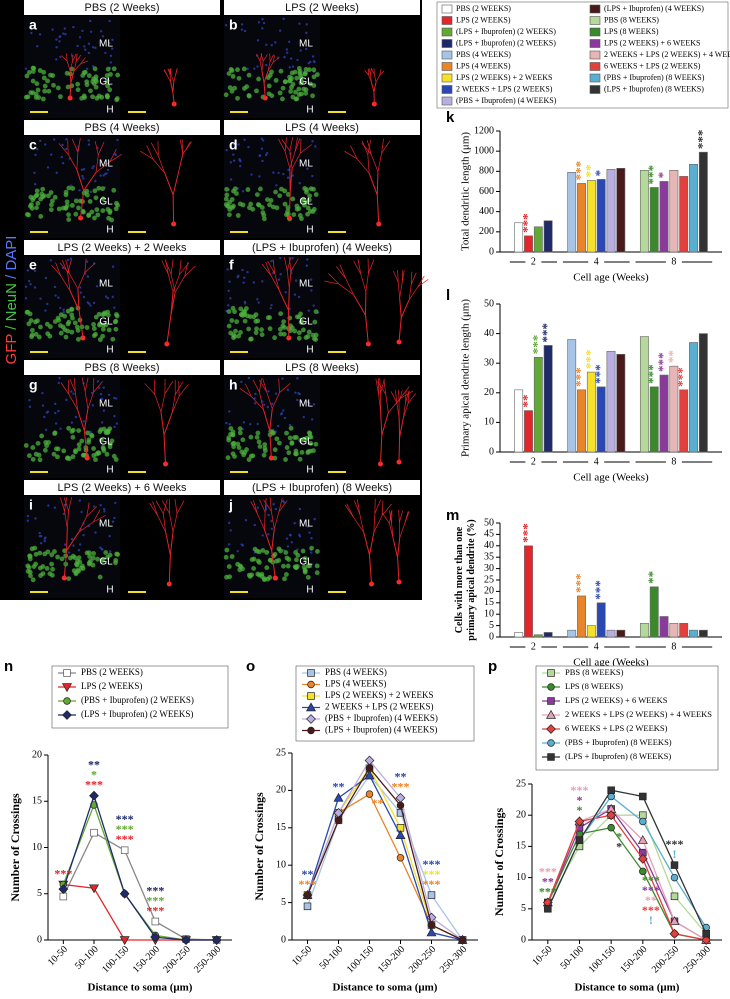 The height and width of the screenshot is (999, 730). What do you see at coordinates (11, 260) in the screenshot?
I see `channel-name: / DAPI` at bounding box center [11, 260].